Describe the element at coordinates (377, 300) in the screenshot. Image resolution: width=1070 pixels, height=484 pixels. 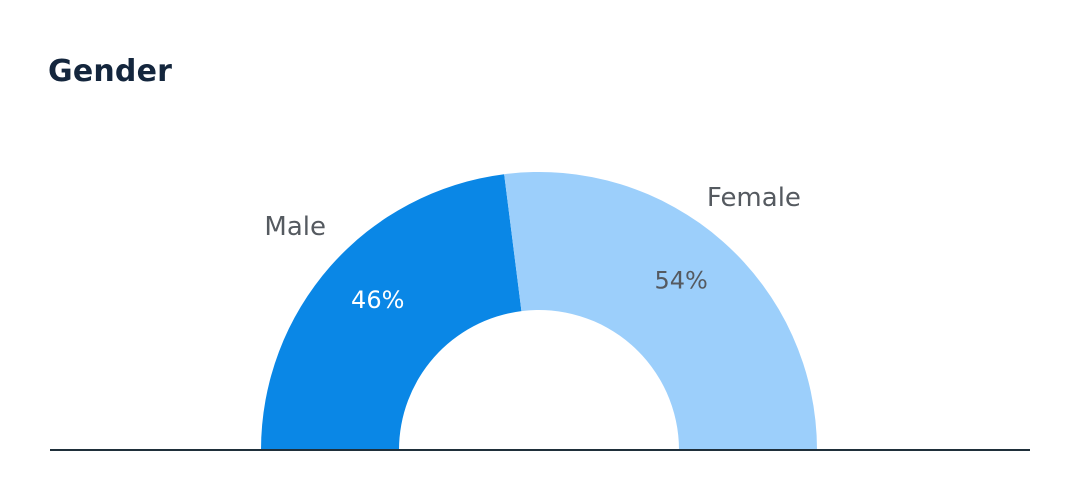
I see `slice-value-male: 46%` at that location.